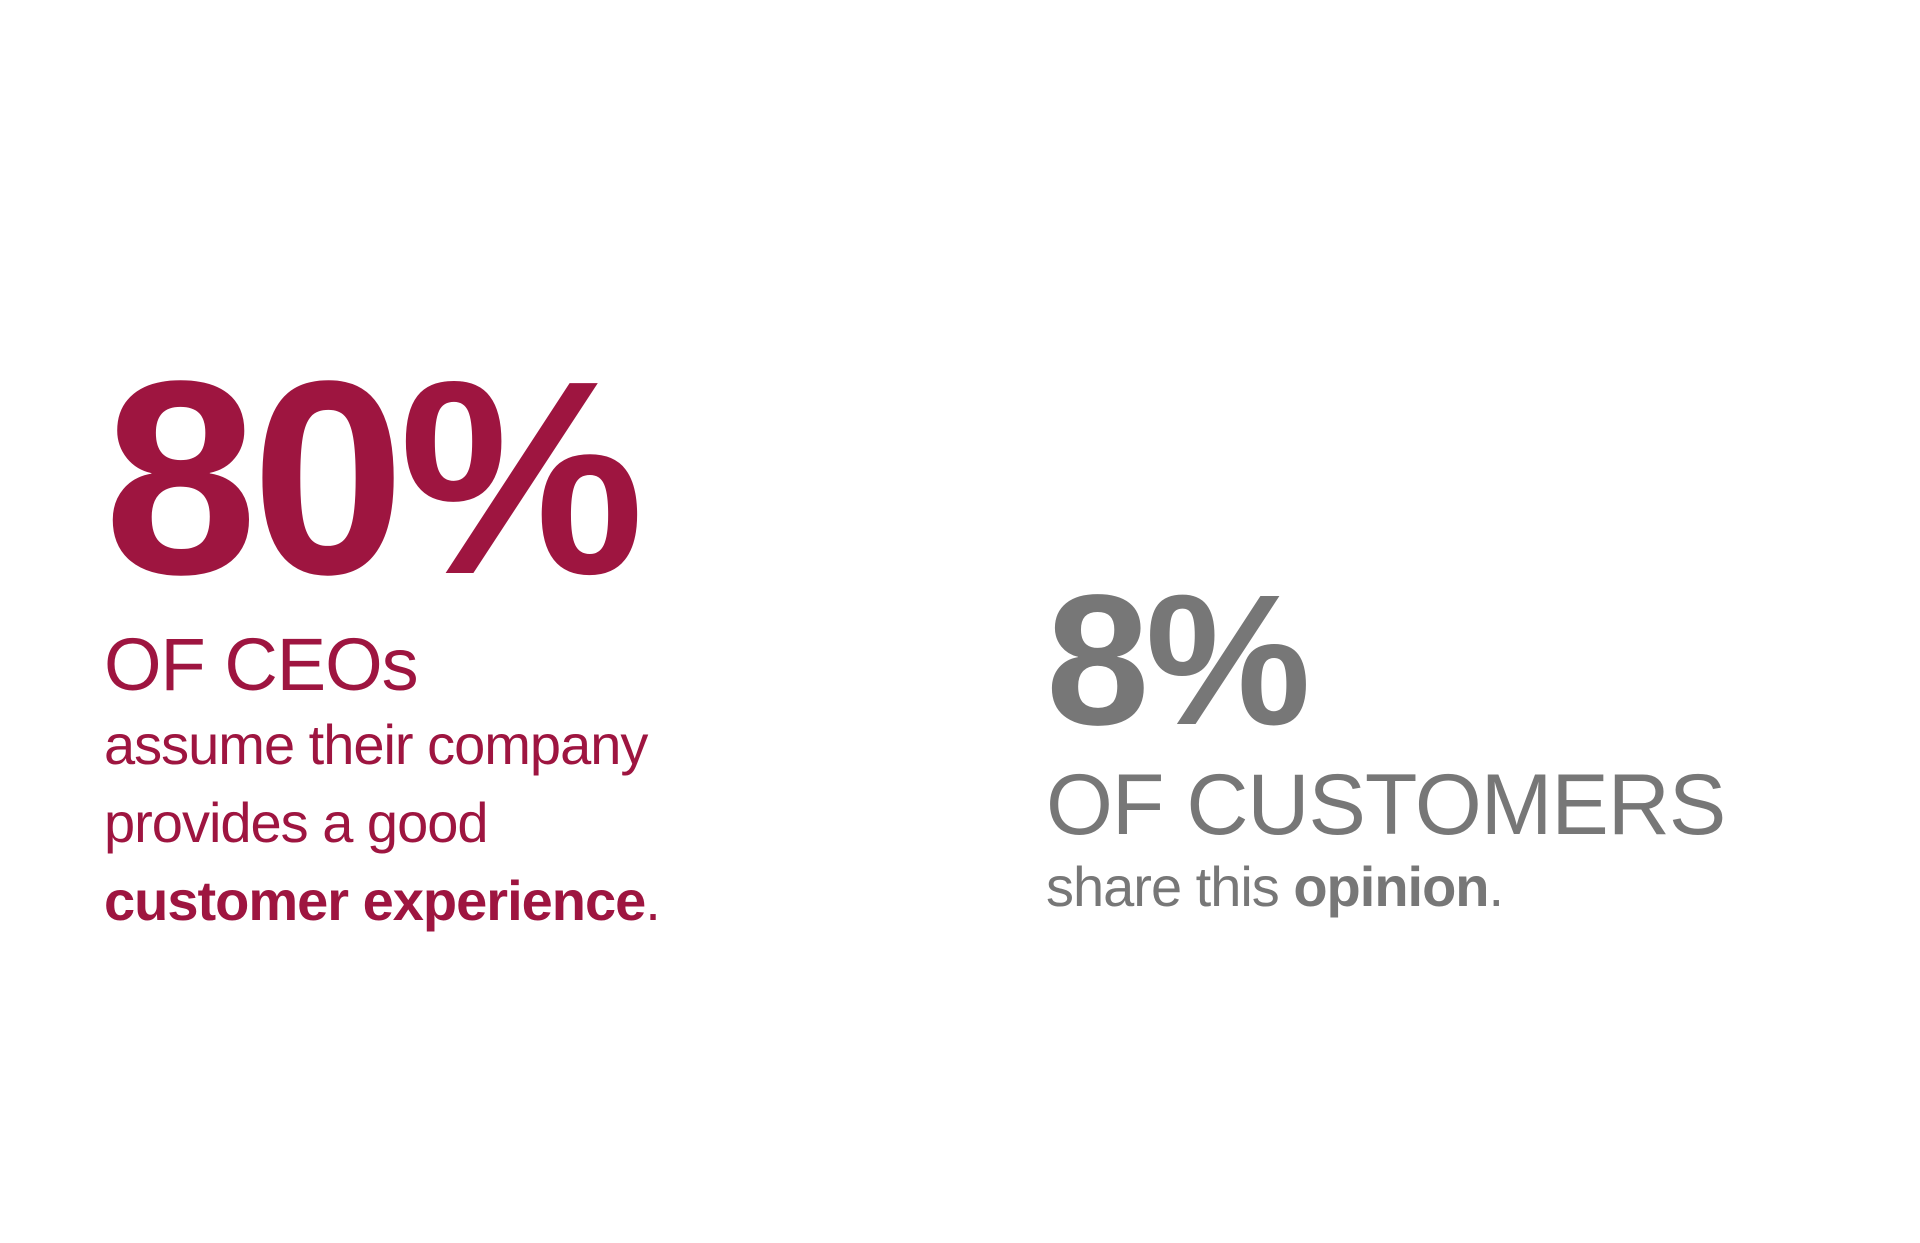 This screenshot has height=1243, width=1920. I want to click on ceo-description-line-3: customer experience., so click(382, 901).